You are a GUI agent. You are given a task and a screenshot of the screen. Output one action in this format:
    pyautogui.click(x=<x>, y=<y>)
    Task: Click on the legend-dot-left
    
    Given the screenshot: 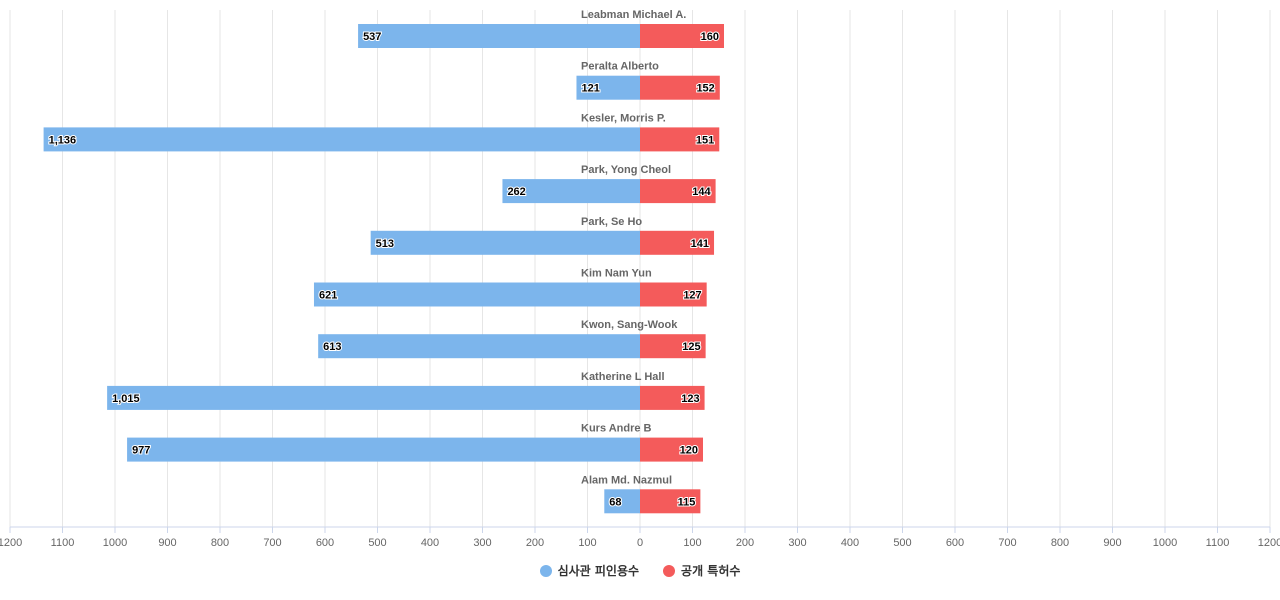 What is the action you would take?
    pyautogui.click(x=545, y=570)
    